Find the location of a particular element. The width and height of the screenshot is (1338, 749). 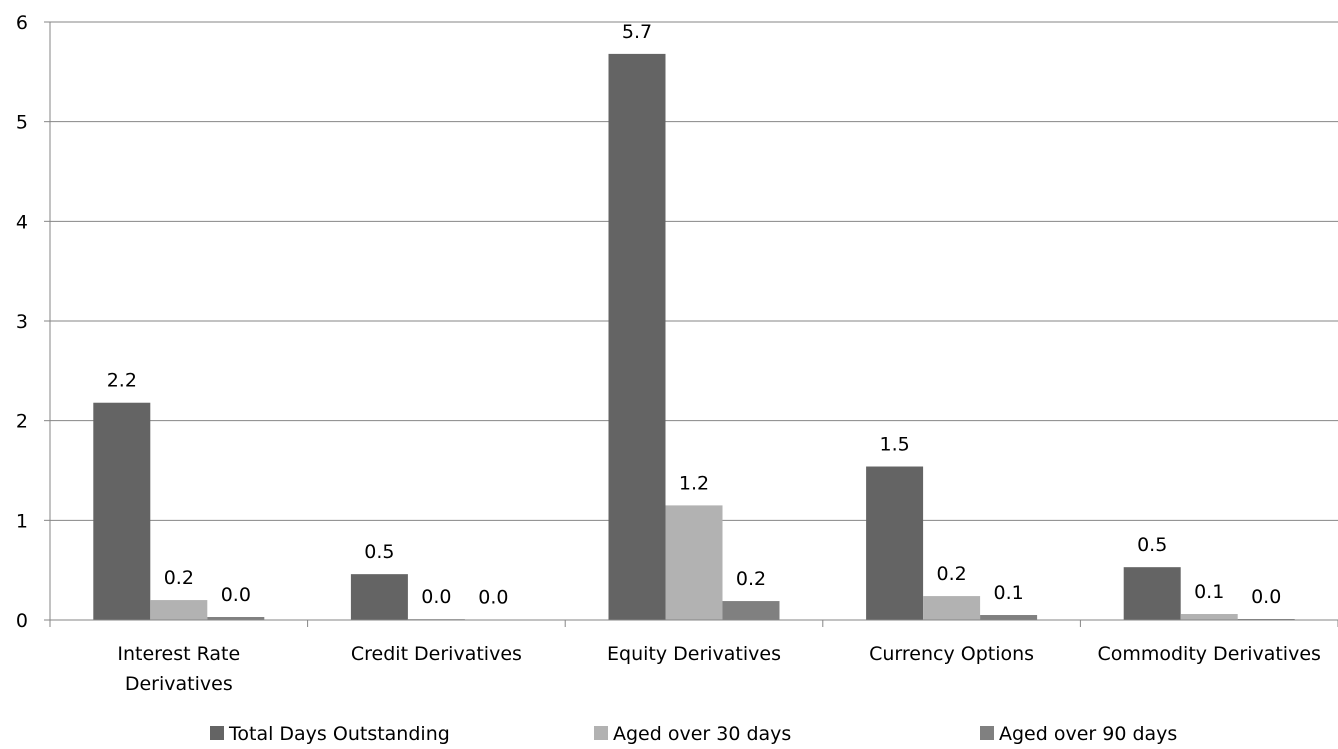

x-category-label: Credit Derivatives is located at coordinates (436, 654).